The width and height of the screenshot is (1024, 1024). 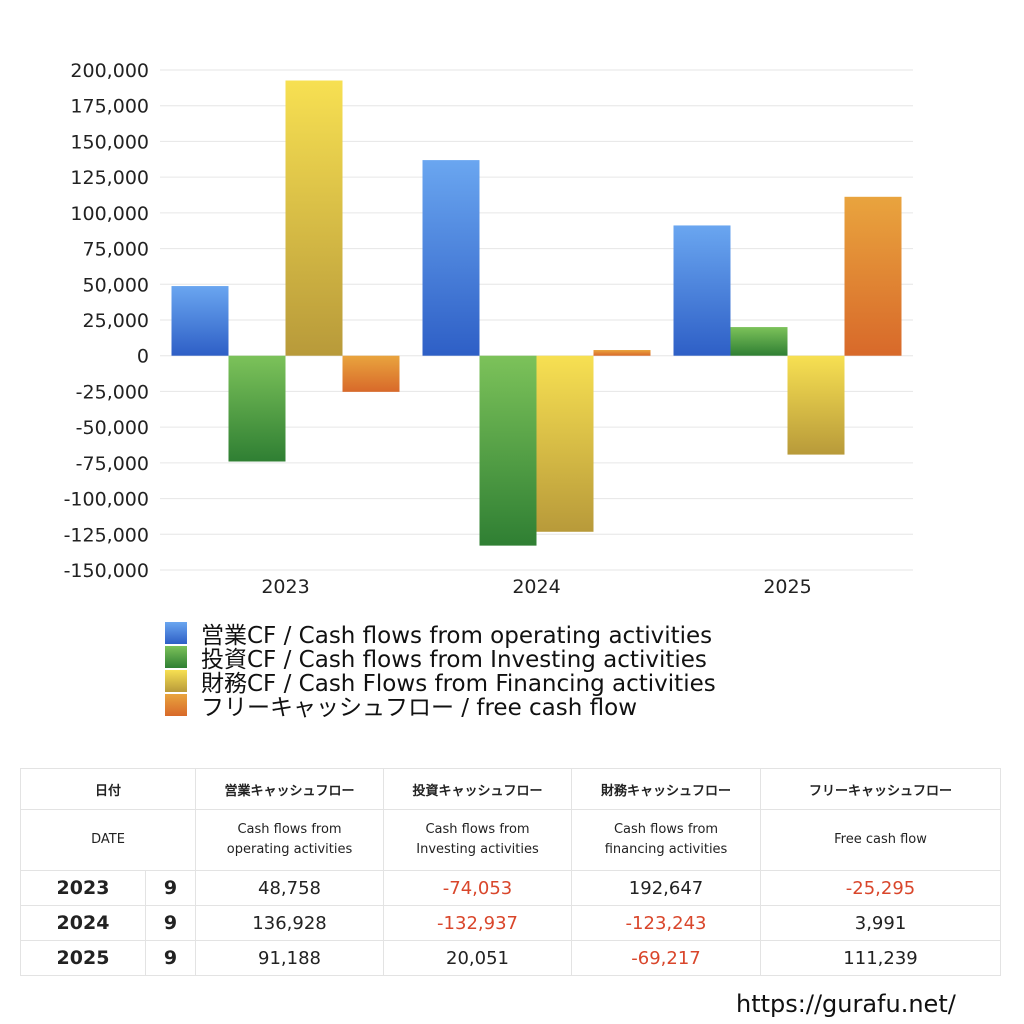 I want to click on y-tick-label: -125,000, so click(x=106, y=535).